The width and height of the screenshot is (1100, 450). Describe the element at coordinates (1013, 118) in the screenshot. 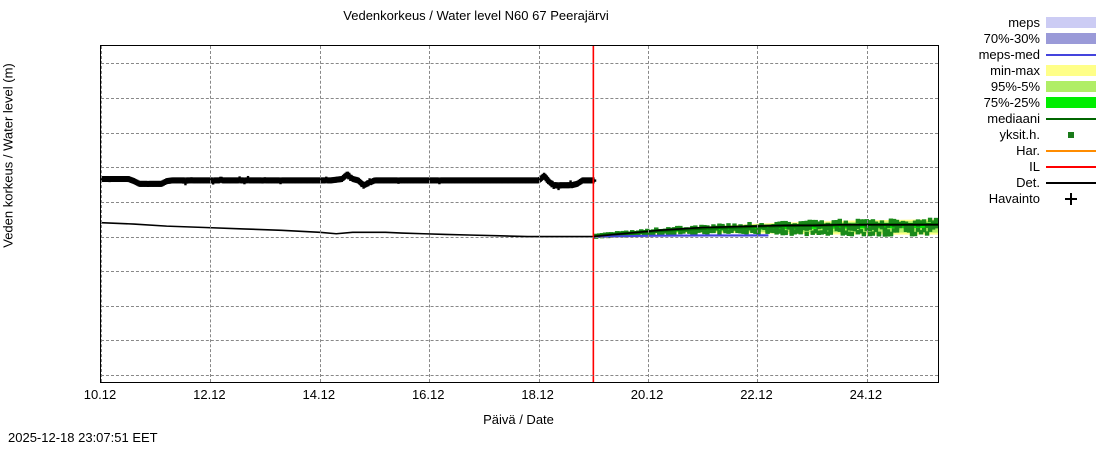

I see `legend-label: mediaani` at that location.